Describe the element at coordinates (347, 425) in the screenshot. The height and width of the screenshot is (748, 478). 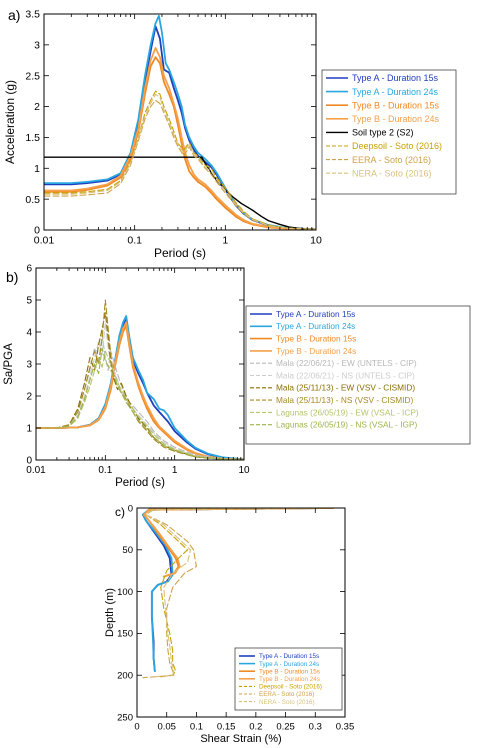
I see `legend-entry: Lagunas (26/05/19) - NS (VSAL - IGP)` at that location.